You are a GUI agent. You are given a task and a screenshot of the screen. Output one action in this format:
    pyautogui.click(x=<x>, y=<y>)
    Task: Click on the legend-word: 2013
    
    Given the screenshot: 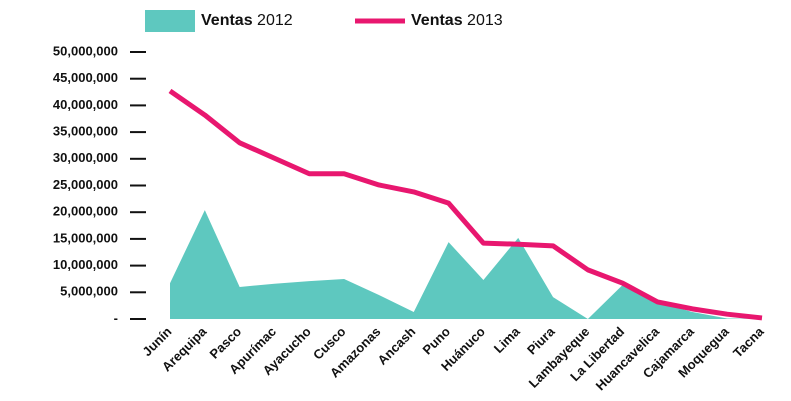 What is the action you would take?
    pyautogui.click(x=483, y=20)
    